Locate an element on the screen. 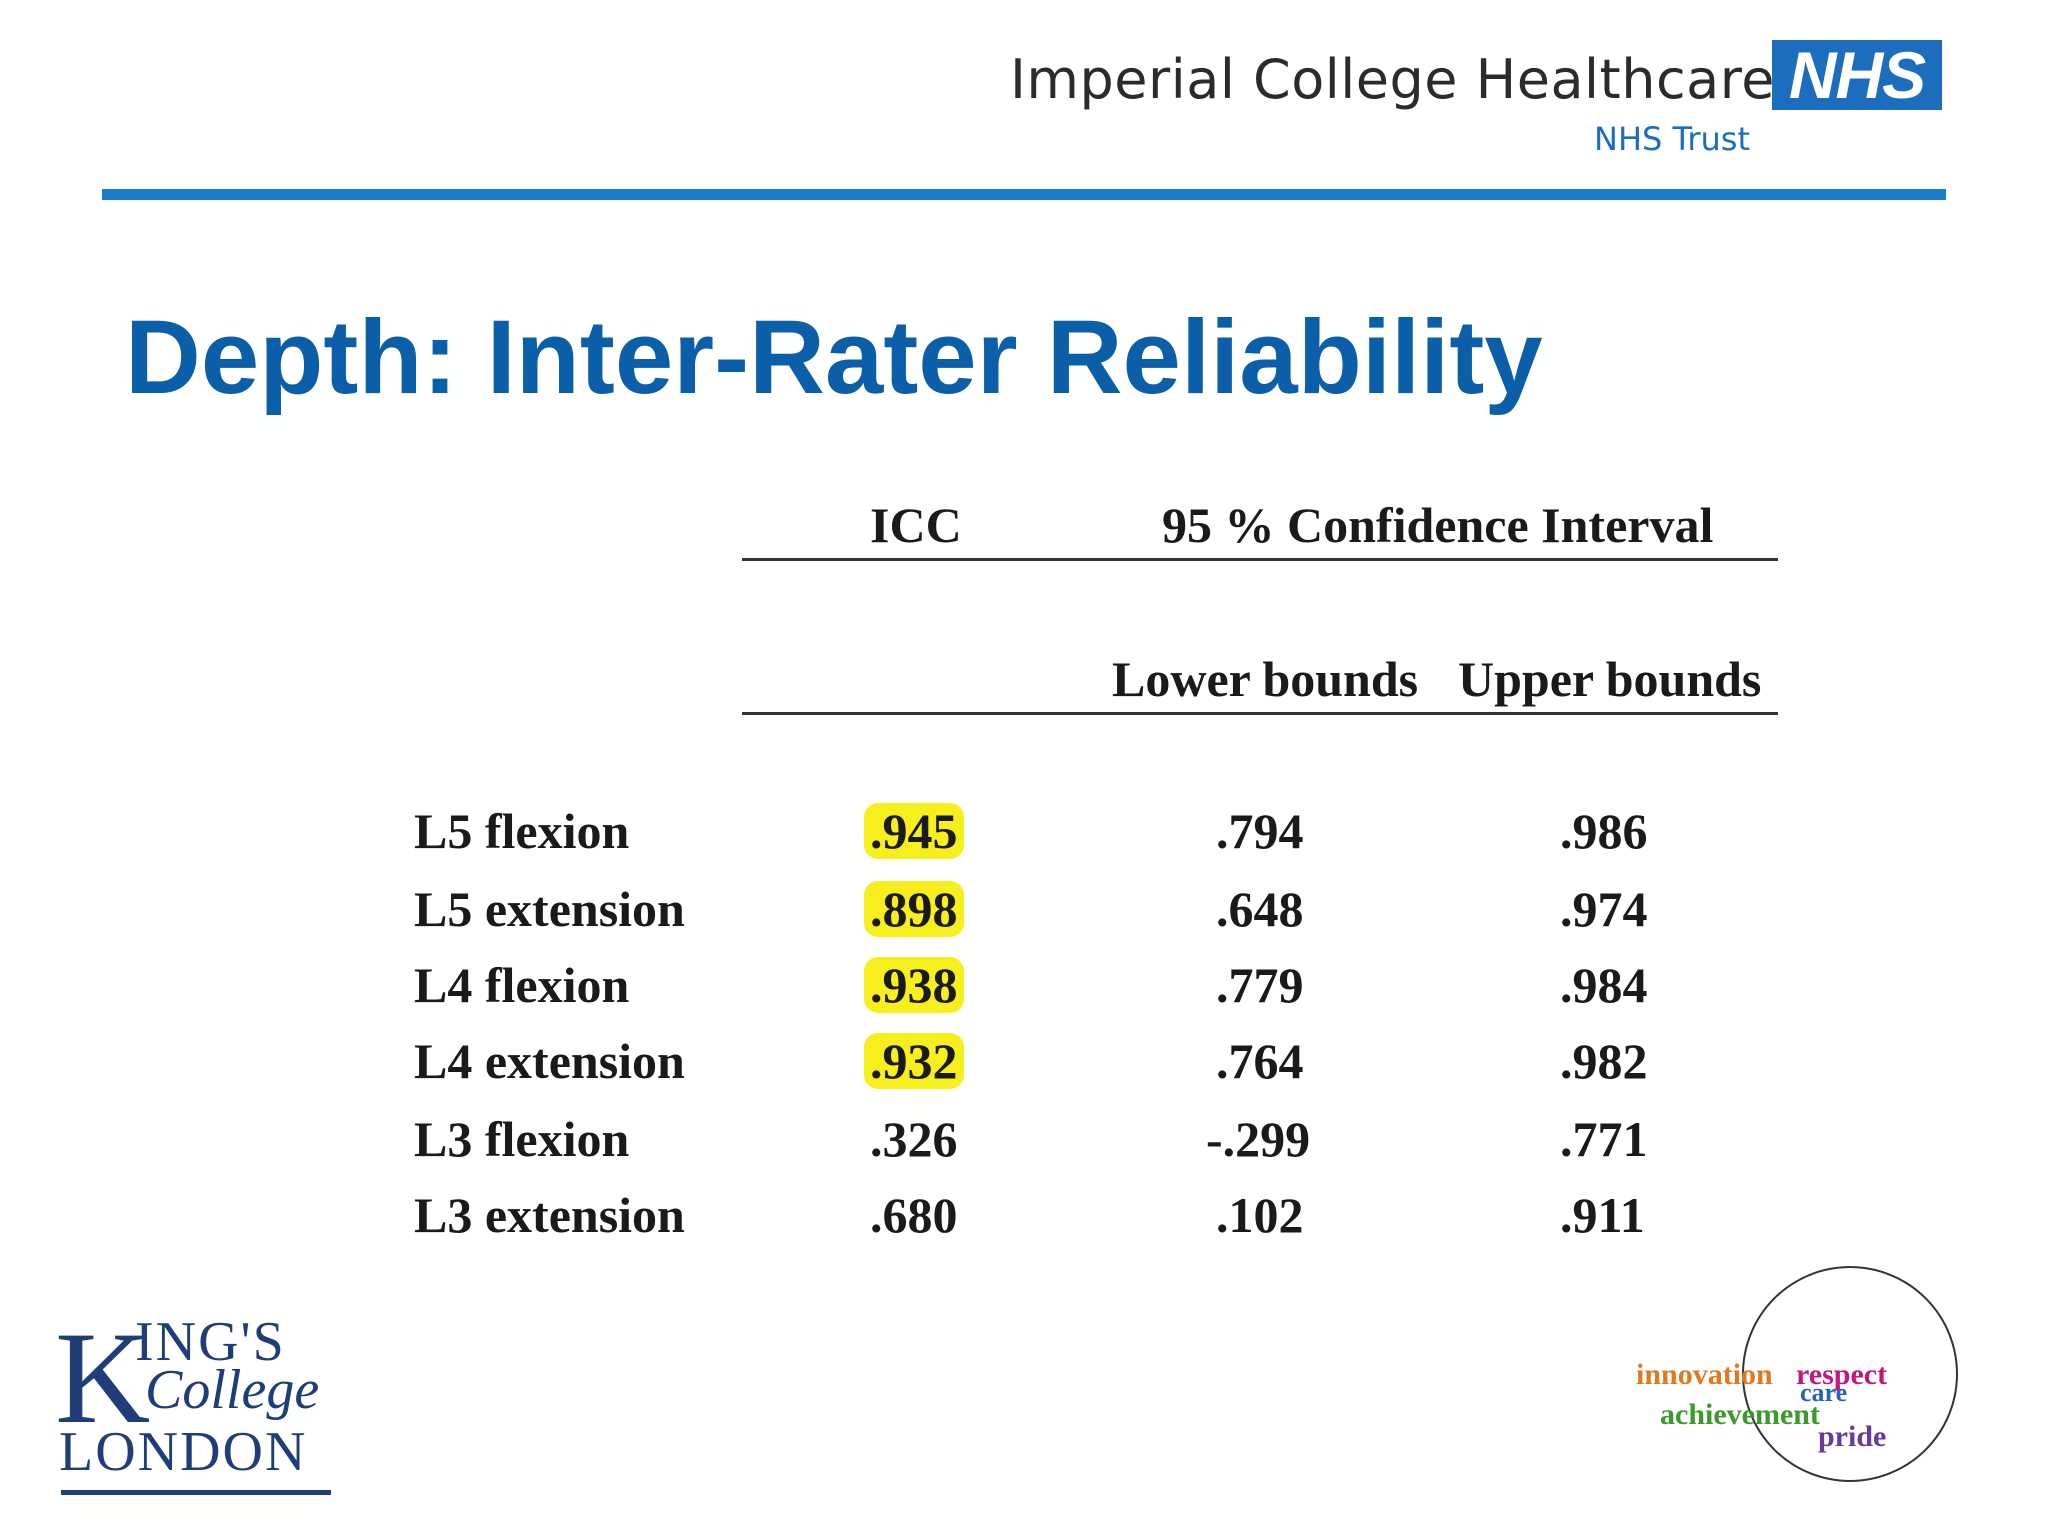  lower-bound-value: .102 is located at coordinates (1260, 1215).